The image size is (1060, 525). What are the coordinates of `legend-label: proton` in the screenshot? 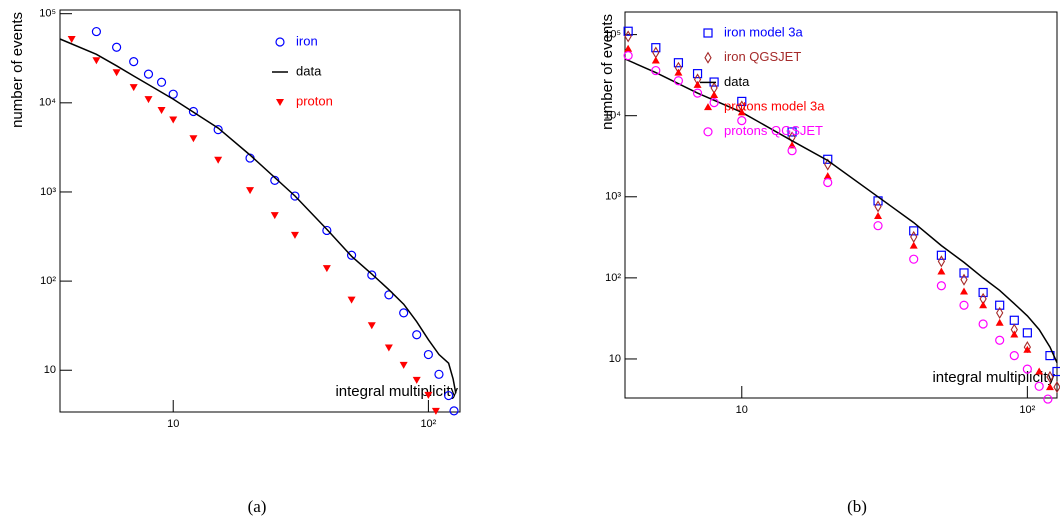 It's located at (314, 100).